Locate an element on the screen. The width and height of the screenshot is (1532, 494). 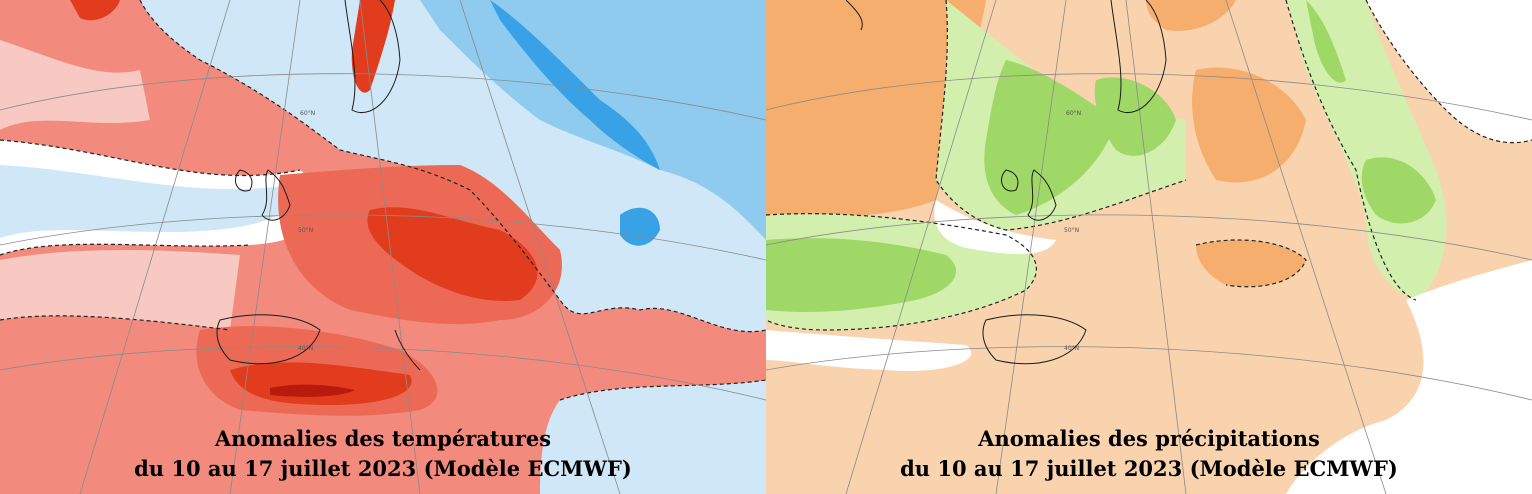
coastlines is located at coordinates (318, 185).